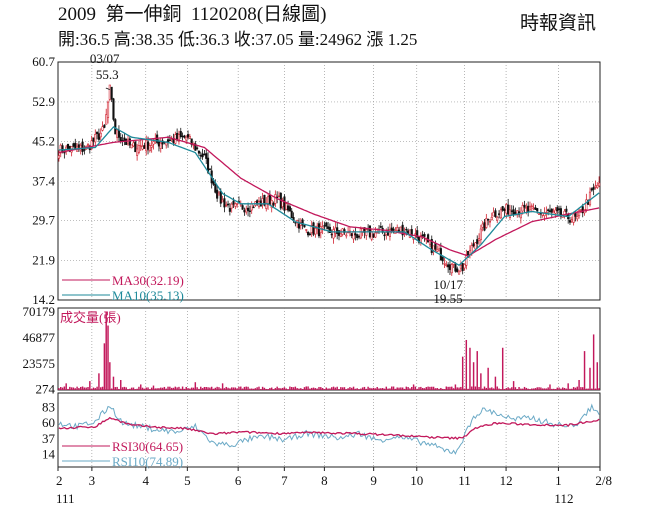 This screenshot has width=656, height=525. What do you see at coordinates (59, 480) in the screenshot?
I see `x-tick-label: 2` at bounding box center [59, 480].